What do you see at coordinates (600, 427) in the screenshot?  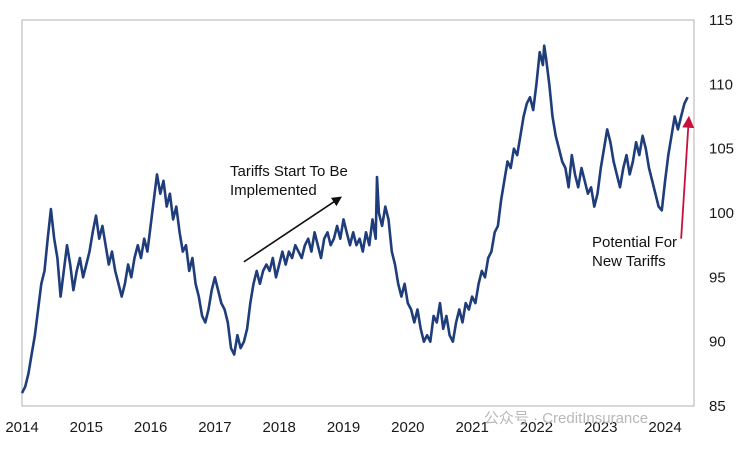 I see `x-tick-label: 2023` at bounding box center [600, 427].